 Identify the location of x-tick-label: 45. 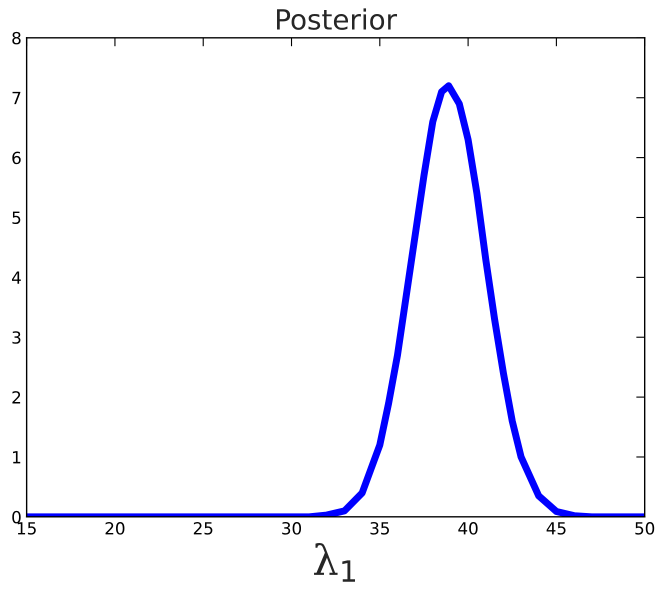
(556, 528).